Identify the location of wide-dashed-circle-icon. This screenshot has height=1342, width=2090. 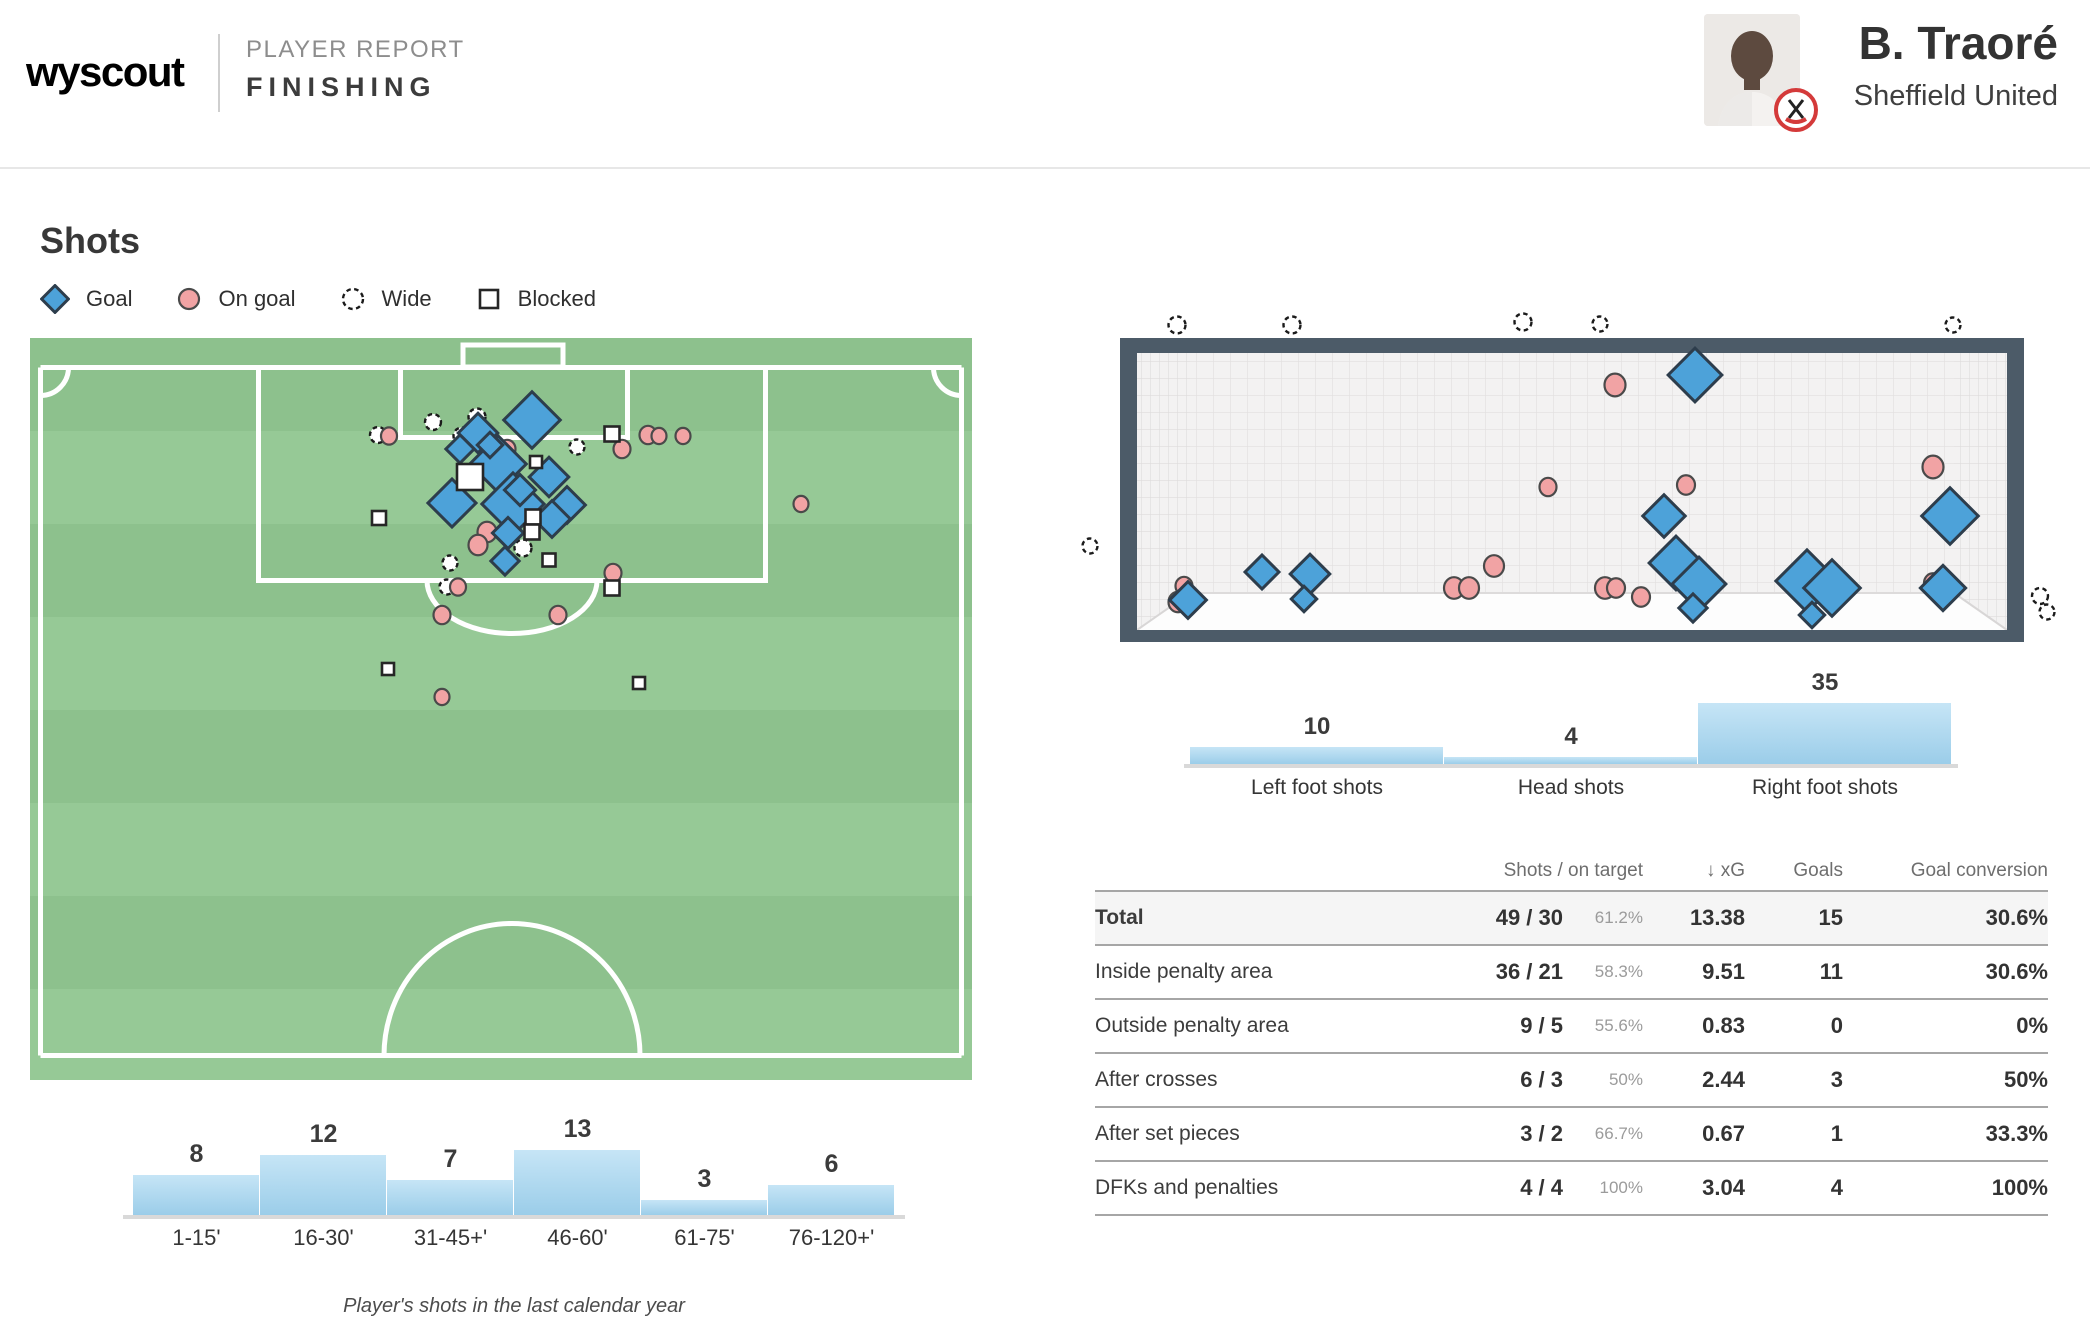
(353, 299).